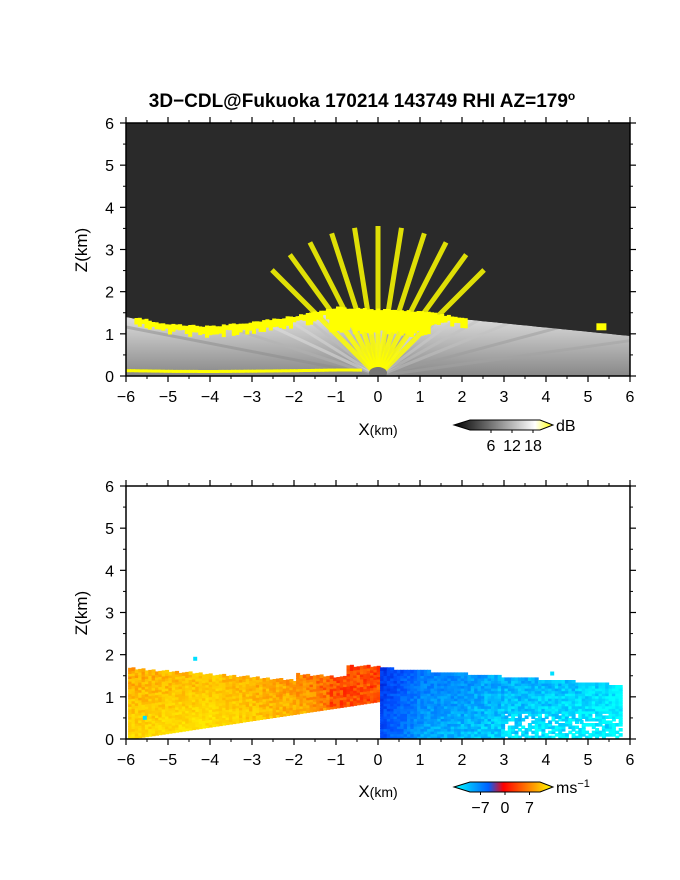 The width and height of the screenshot is (680, 880). What do you see at coordinates (375, 697) in the screenshot?
I see `velocity-field` at bounding box center [375, 697].